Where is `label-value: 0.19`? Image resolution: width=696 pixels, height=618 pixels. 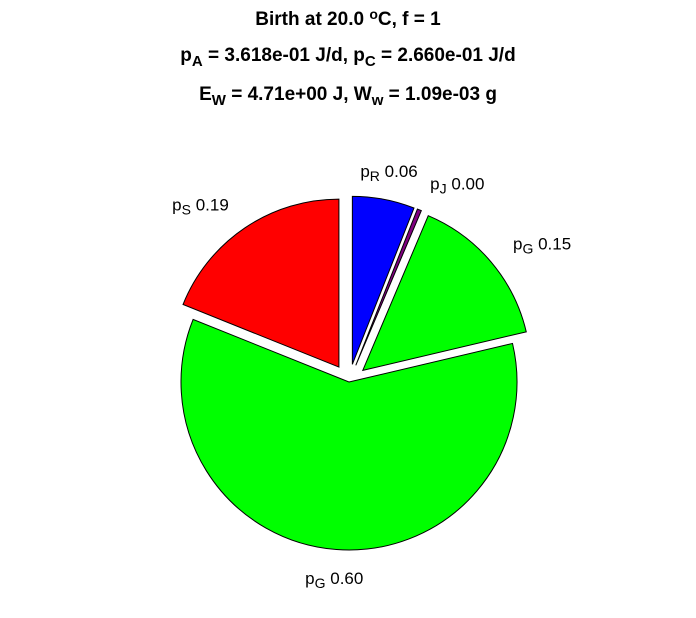
label-value: 0.19 is located at coordinates (212, 204).